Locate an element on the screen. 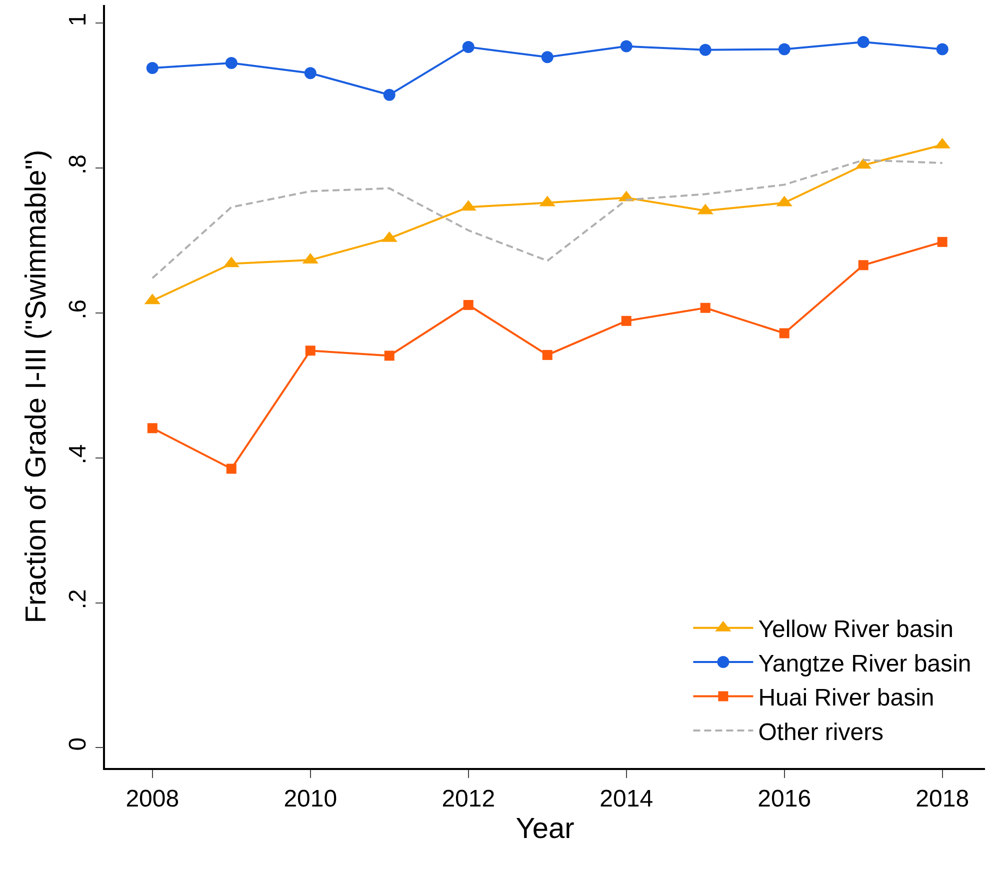 This screenshot has height=870, width=986. y-tick-label: .4 is located at coordinates (78, 454).